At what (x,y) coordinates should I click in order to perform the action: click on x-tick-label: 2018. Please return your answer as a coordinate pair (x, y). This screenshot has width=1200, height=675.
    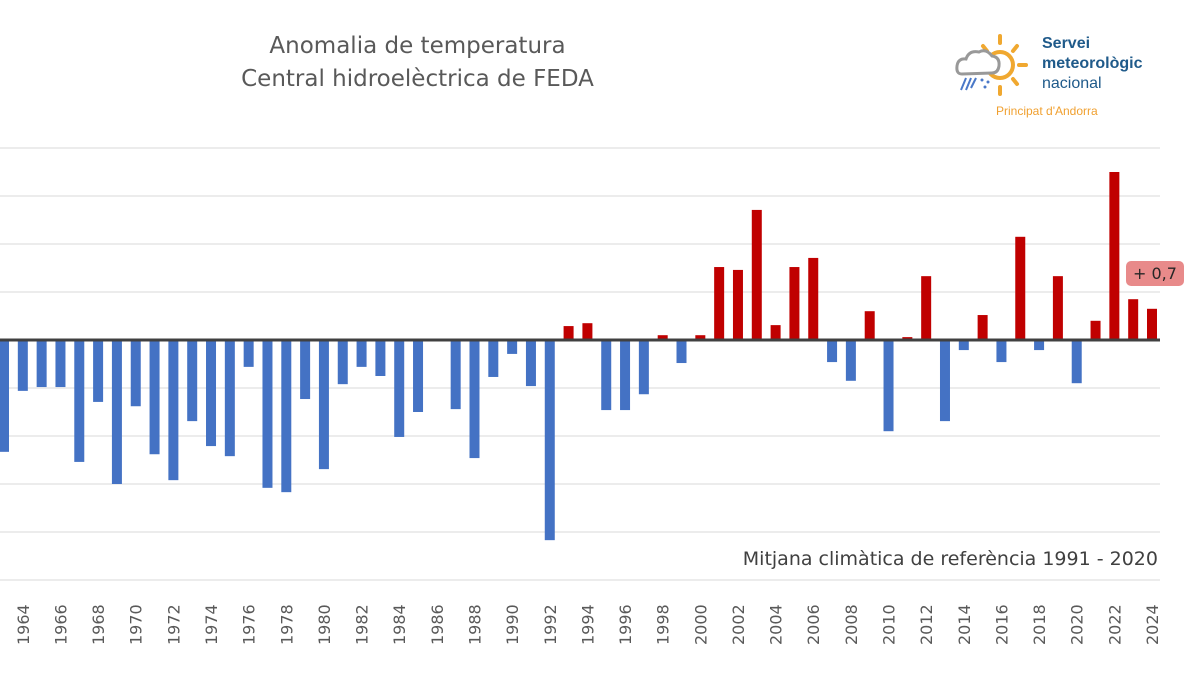
    Looking at the image, I should click on (1039, 624).